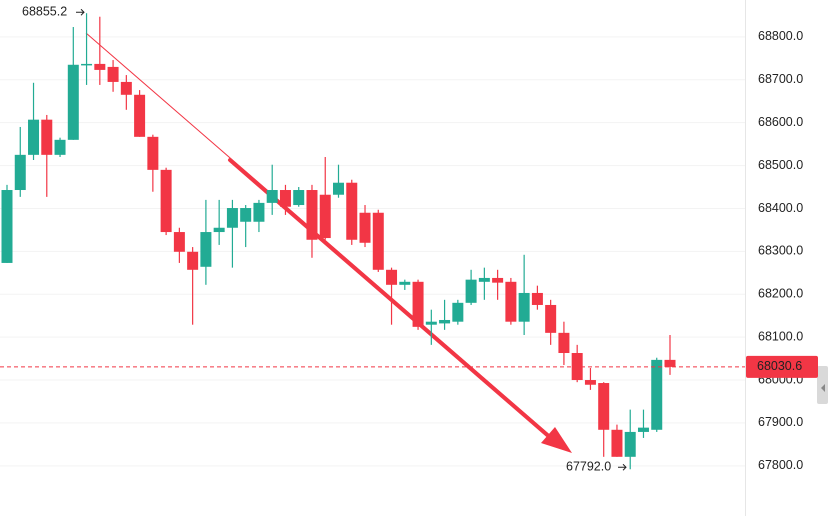  What do you see at coordinates (556, 440) in the screenshot?
I see `trend-arrowhead` at bounding box center [556, 440].